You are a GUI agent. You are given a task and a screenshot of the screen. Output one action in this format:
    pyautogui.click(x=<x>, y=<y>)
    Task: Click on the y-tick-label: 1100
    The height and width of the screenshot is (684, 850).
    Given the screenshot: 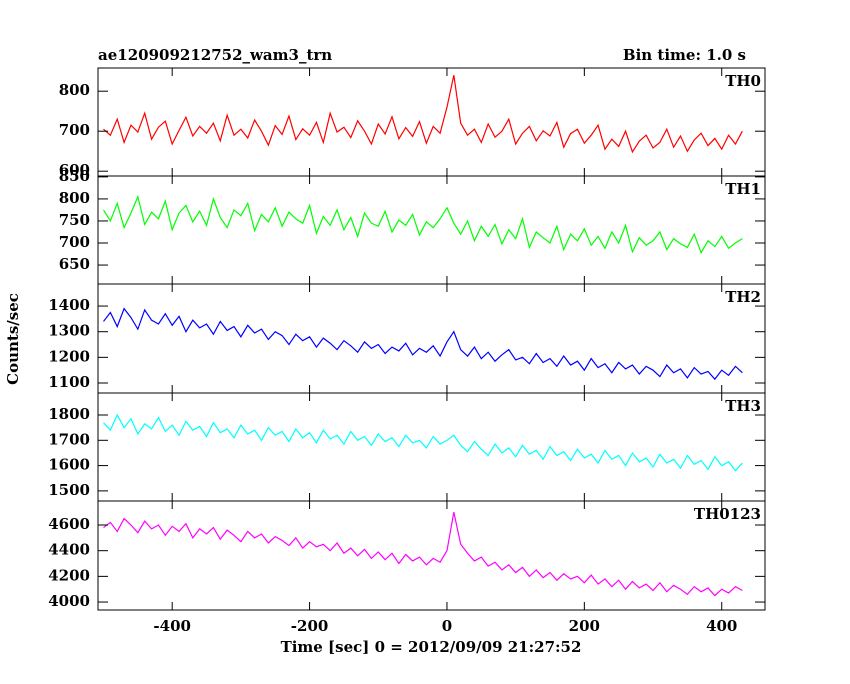 What is the action you would take?
    pyautogui.click(x=69, y=382)
    